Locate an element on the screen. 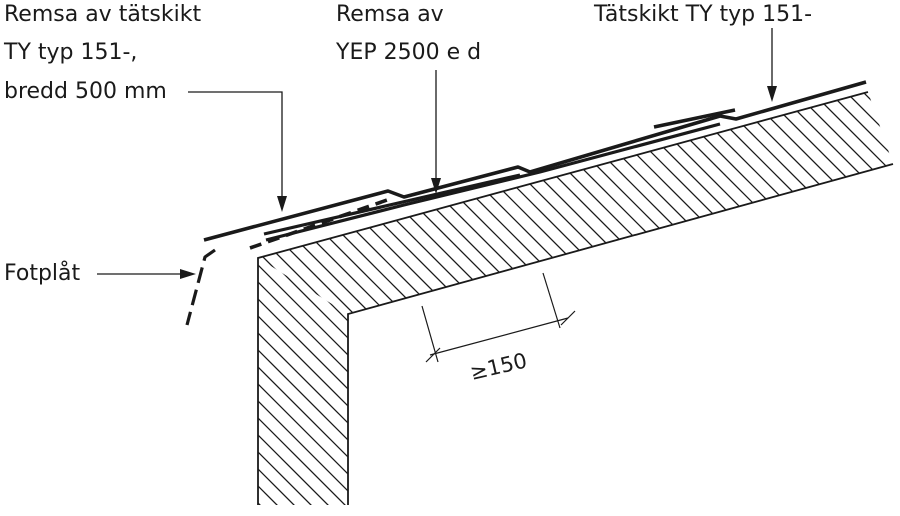 The height and width of the screenshot is (516, 900). dimension-value: ≥150 is located at coordinates (499, 367).